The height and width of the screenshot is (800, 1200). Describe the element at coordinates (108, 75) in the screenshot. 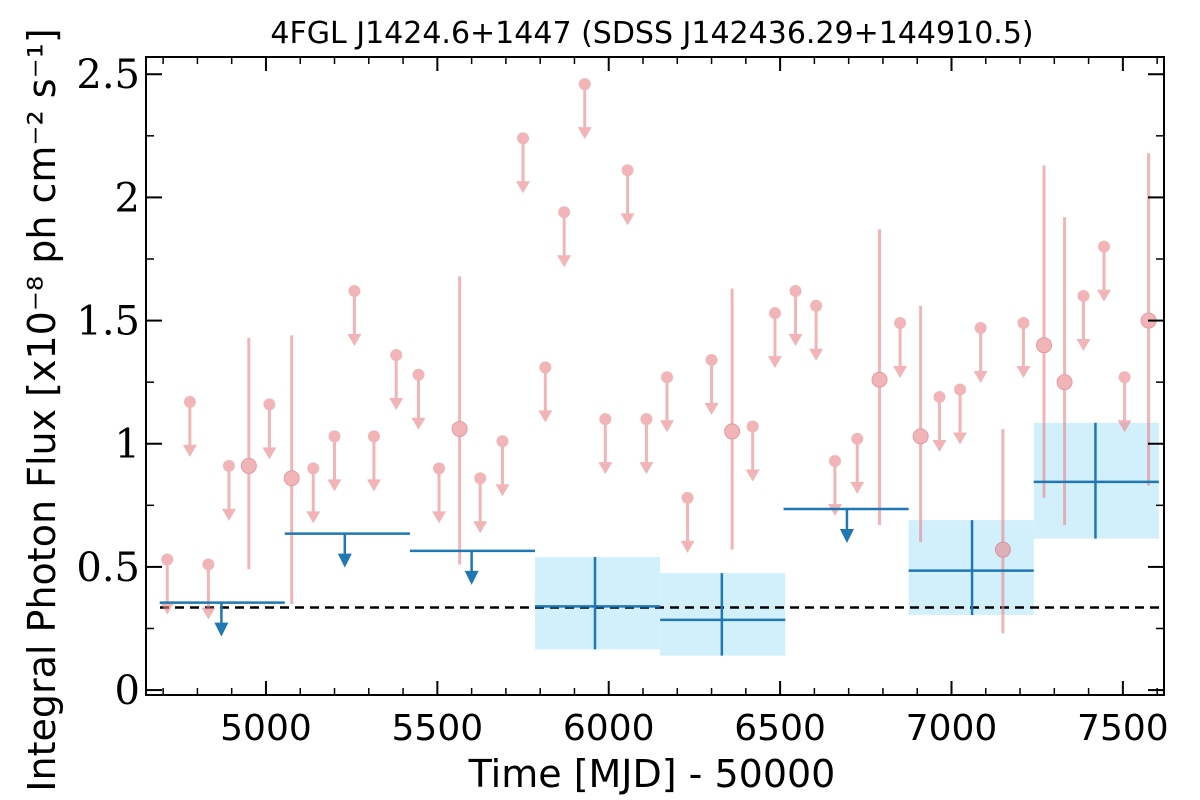

I see `y-tick-label: 2.5` at that location.